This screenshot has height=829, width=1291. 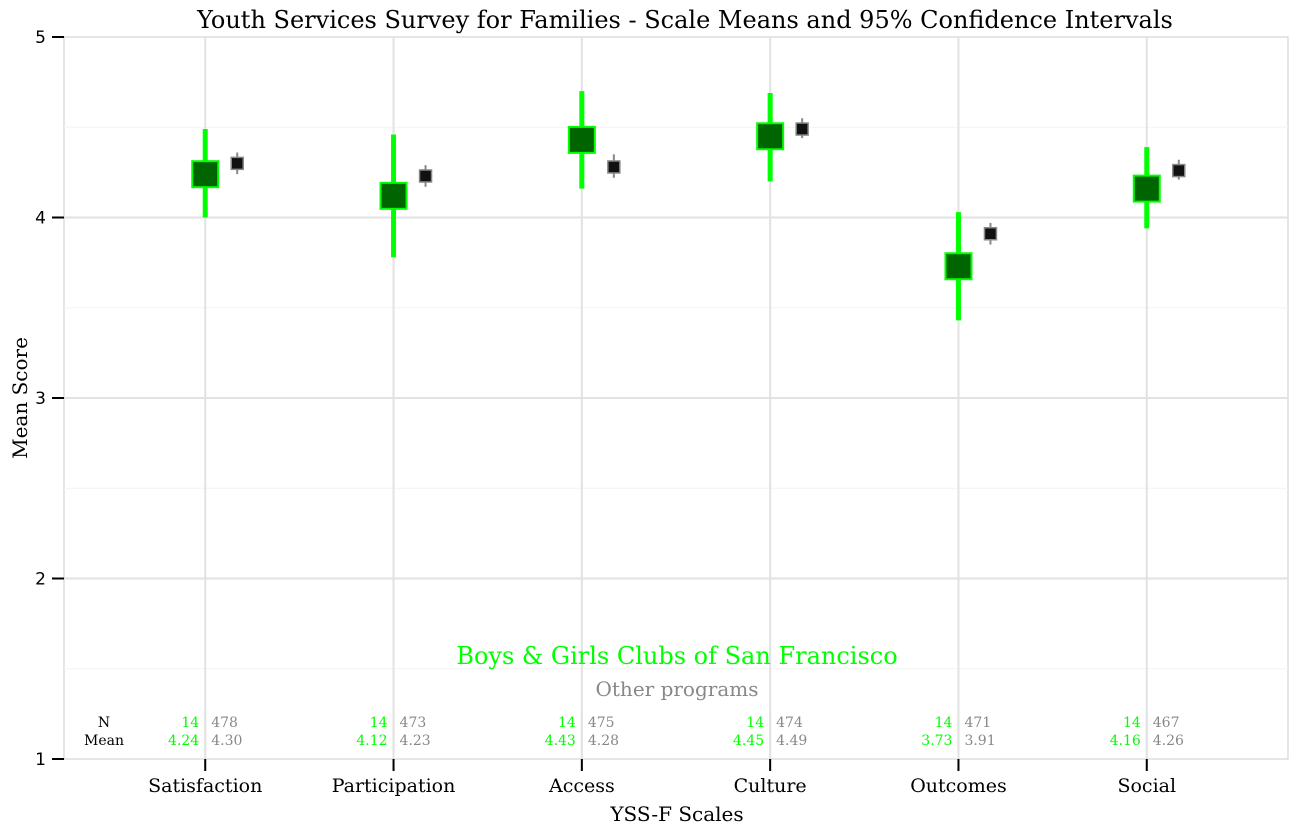 I want to click on mean-label-other: 4.49, so click(x=791, y=741).